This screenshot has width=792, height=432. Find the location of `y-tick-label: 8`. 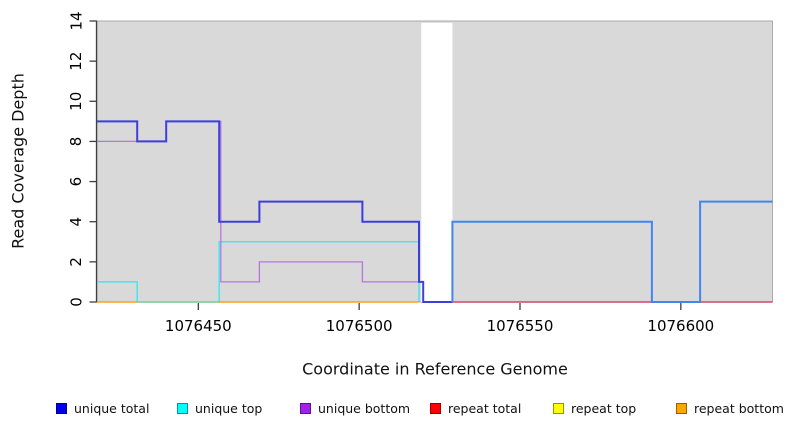

y-tick-label: 8 is located at coordinates (76, 142).